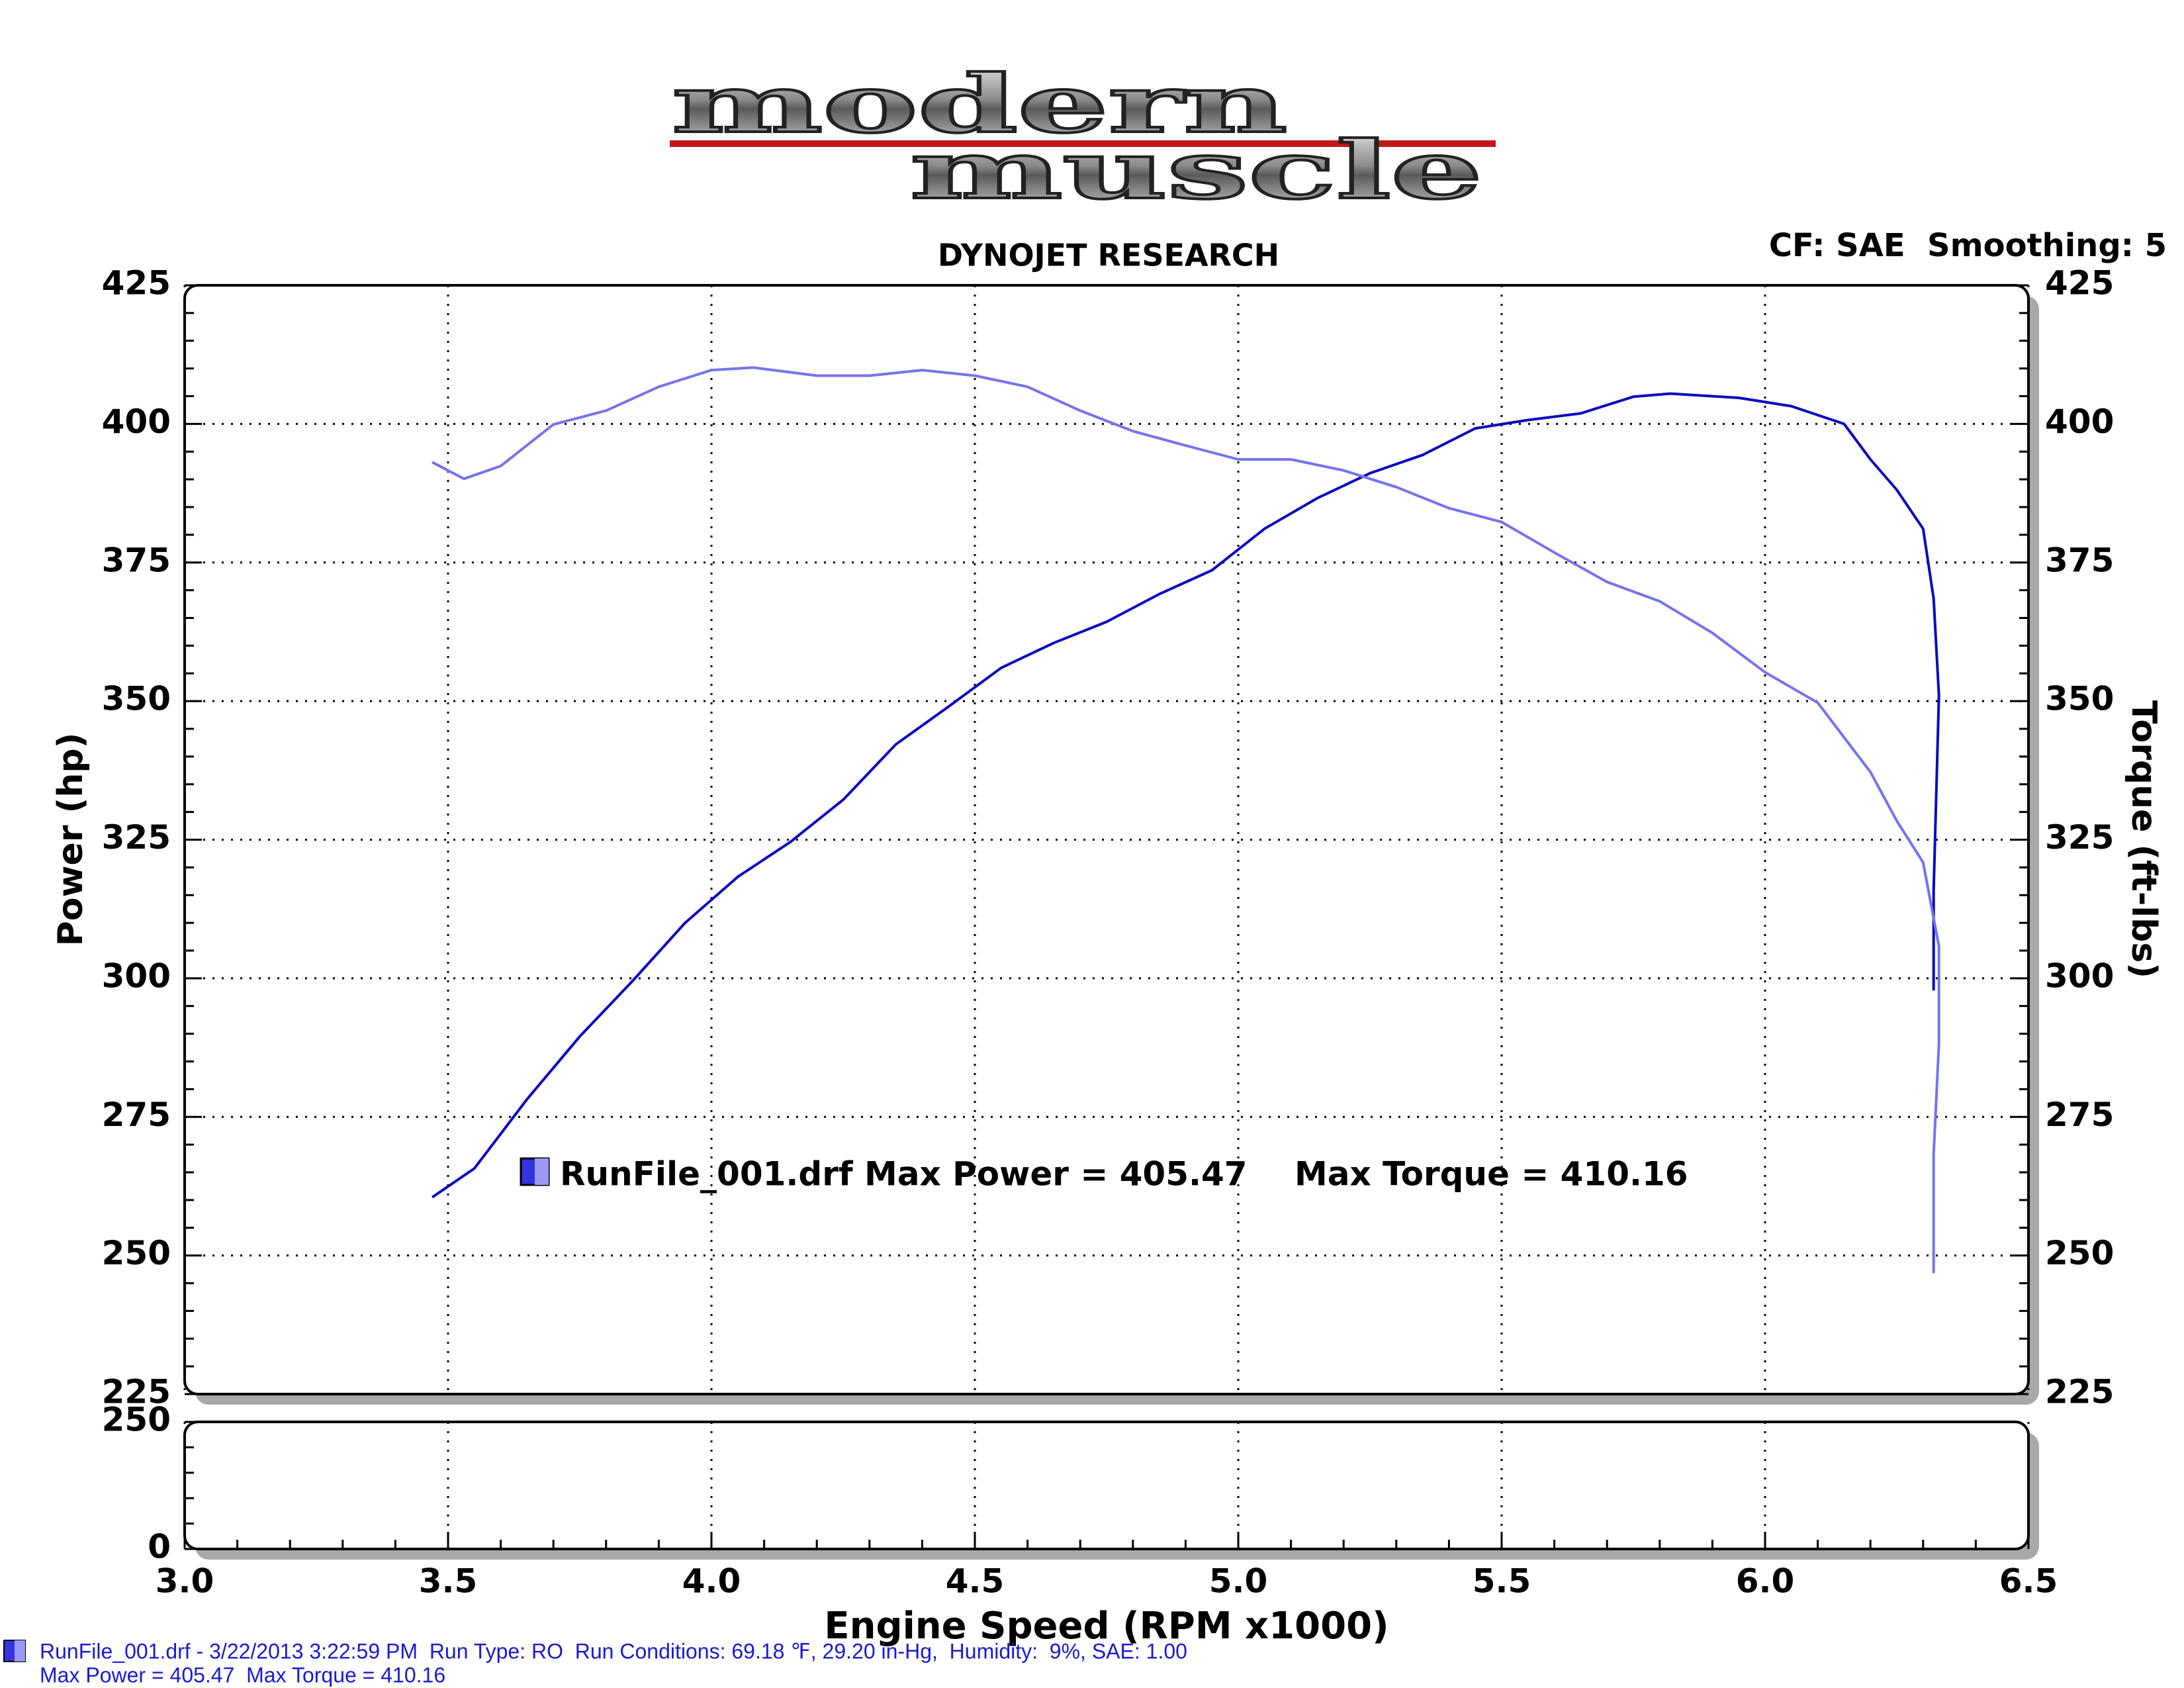 The image size is (2184, 1688). What do you see at coordinates (2079, 699) in the screenshot?
I see `y2-tick-label: 350` at bounding box center [2079, 699].